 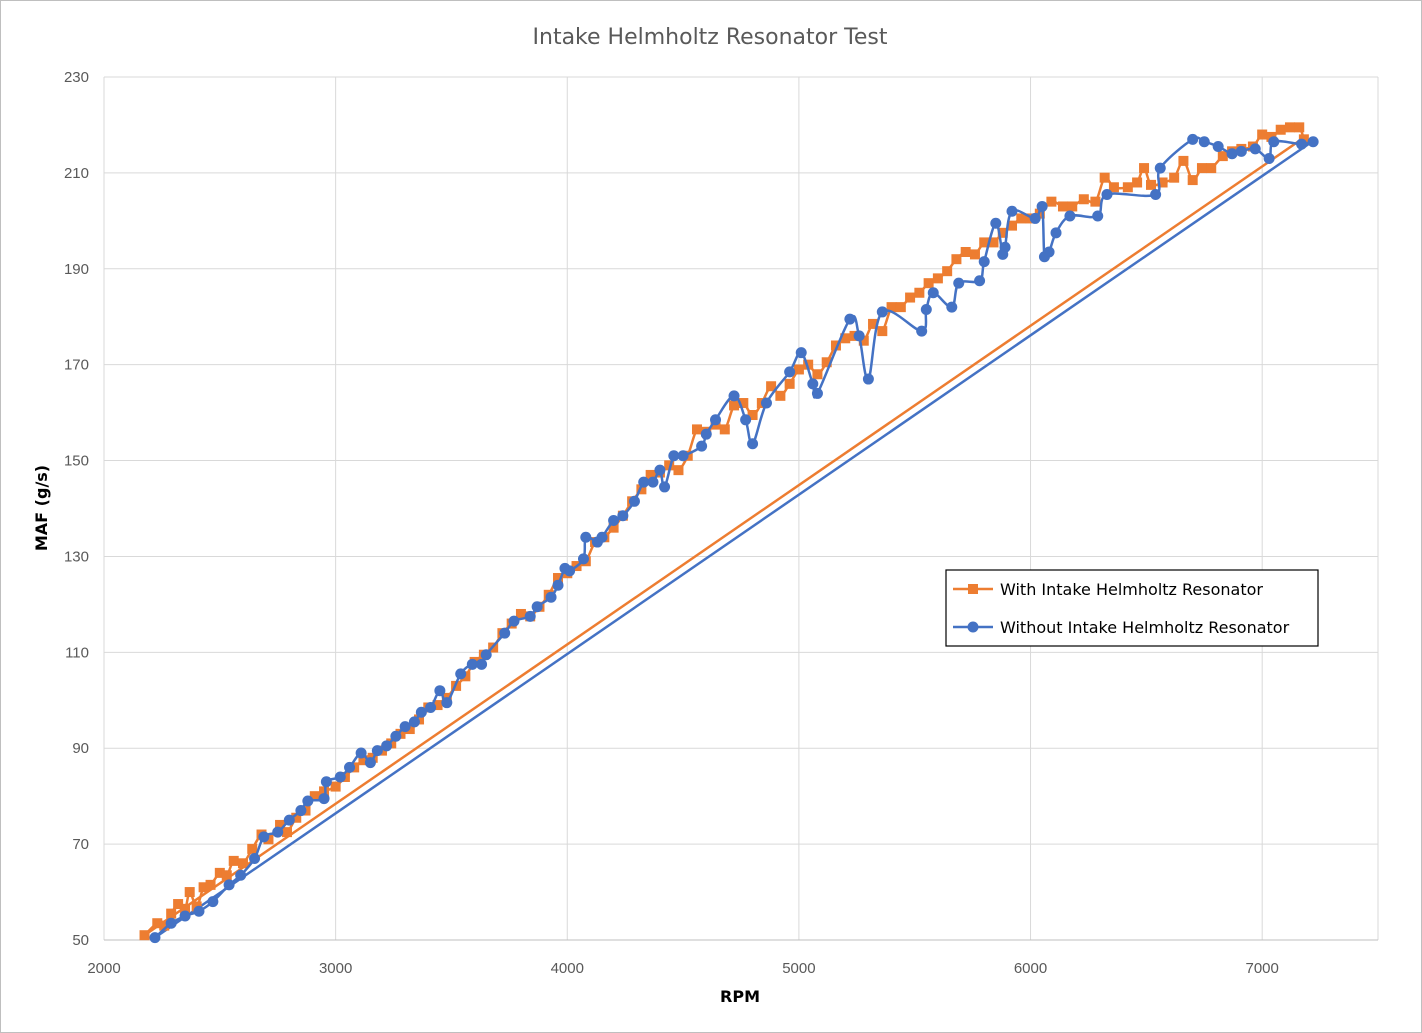 I want to click on chart-title: Intake Helmholtz Resonator Test, so click(x=710, y=37).